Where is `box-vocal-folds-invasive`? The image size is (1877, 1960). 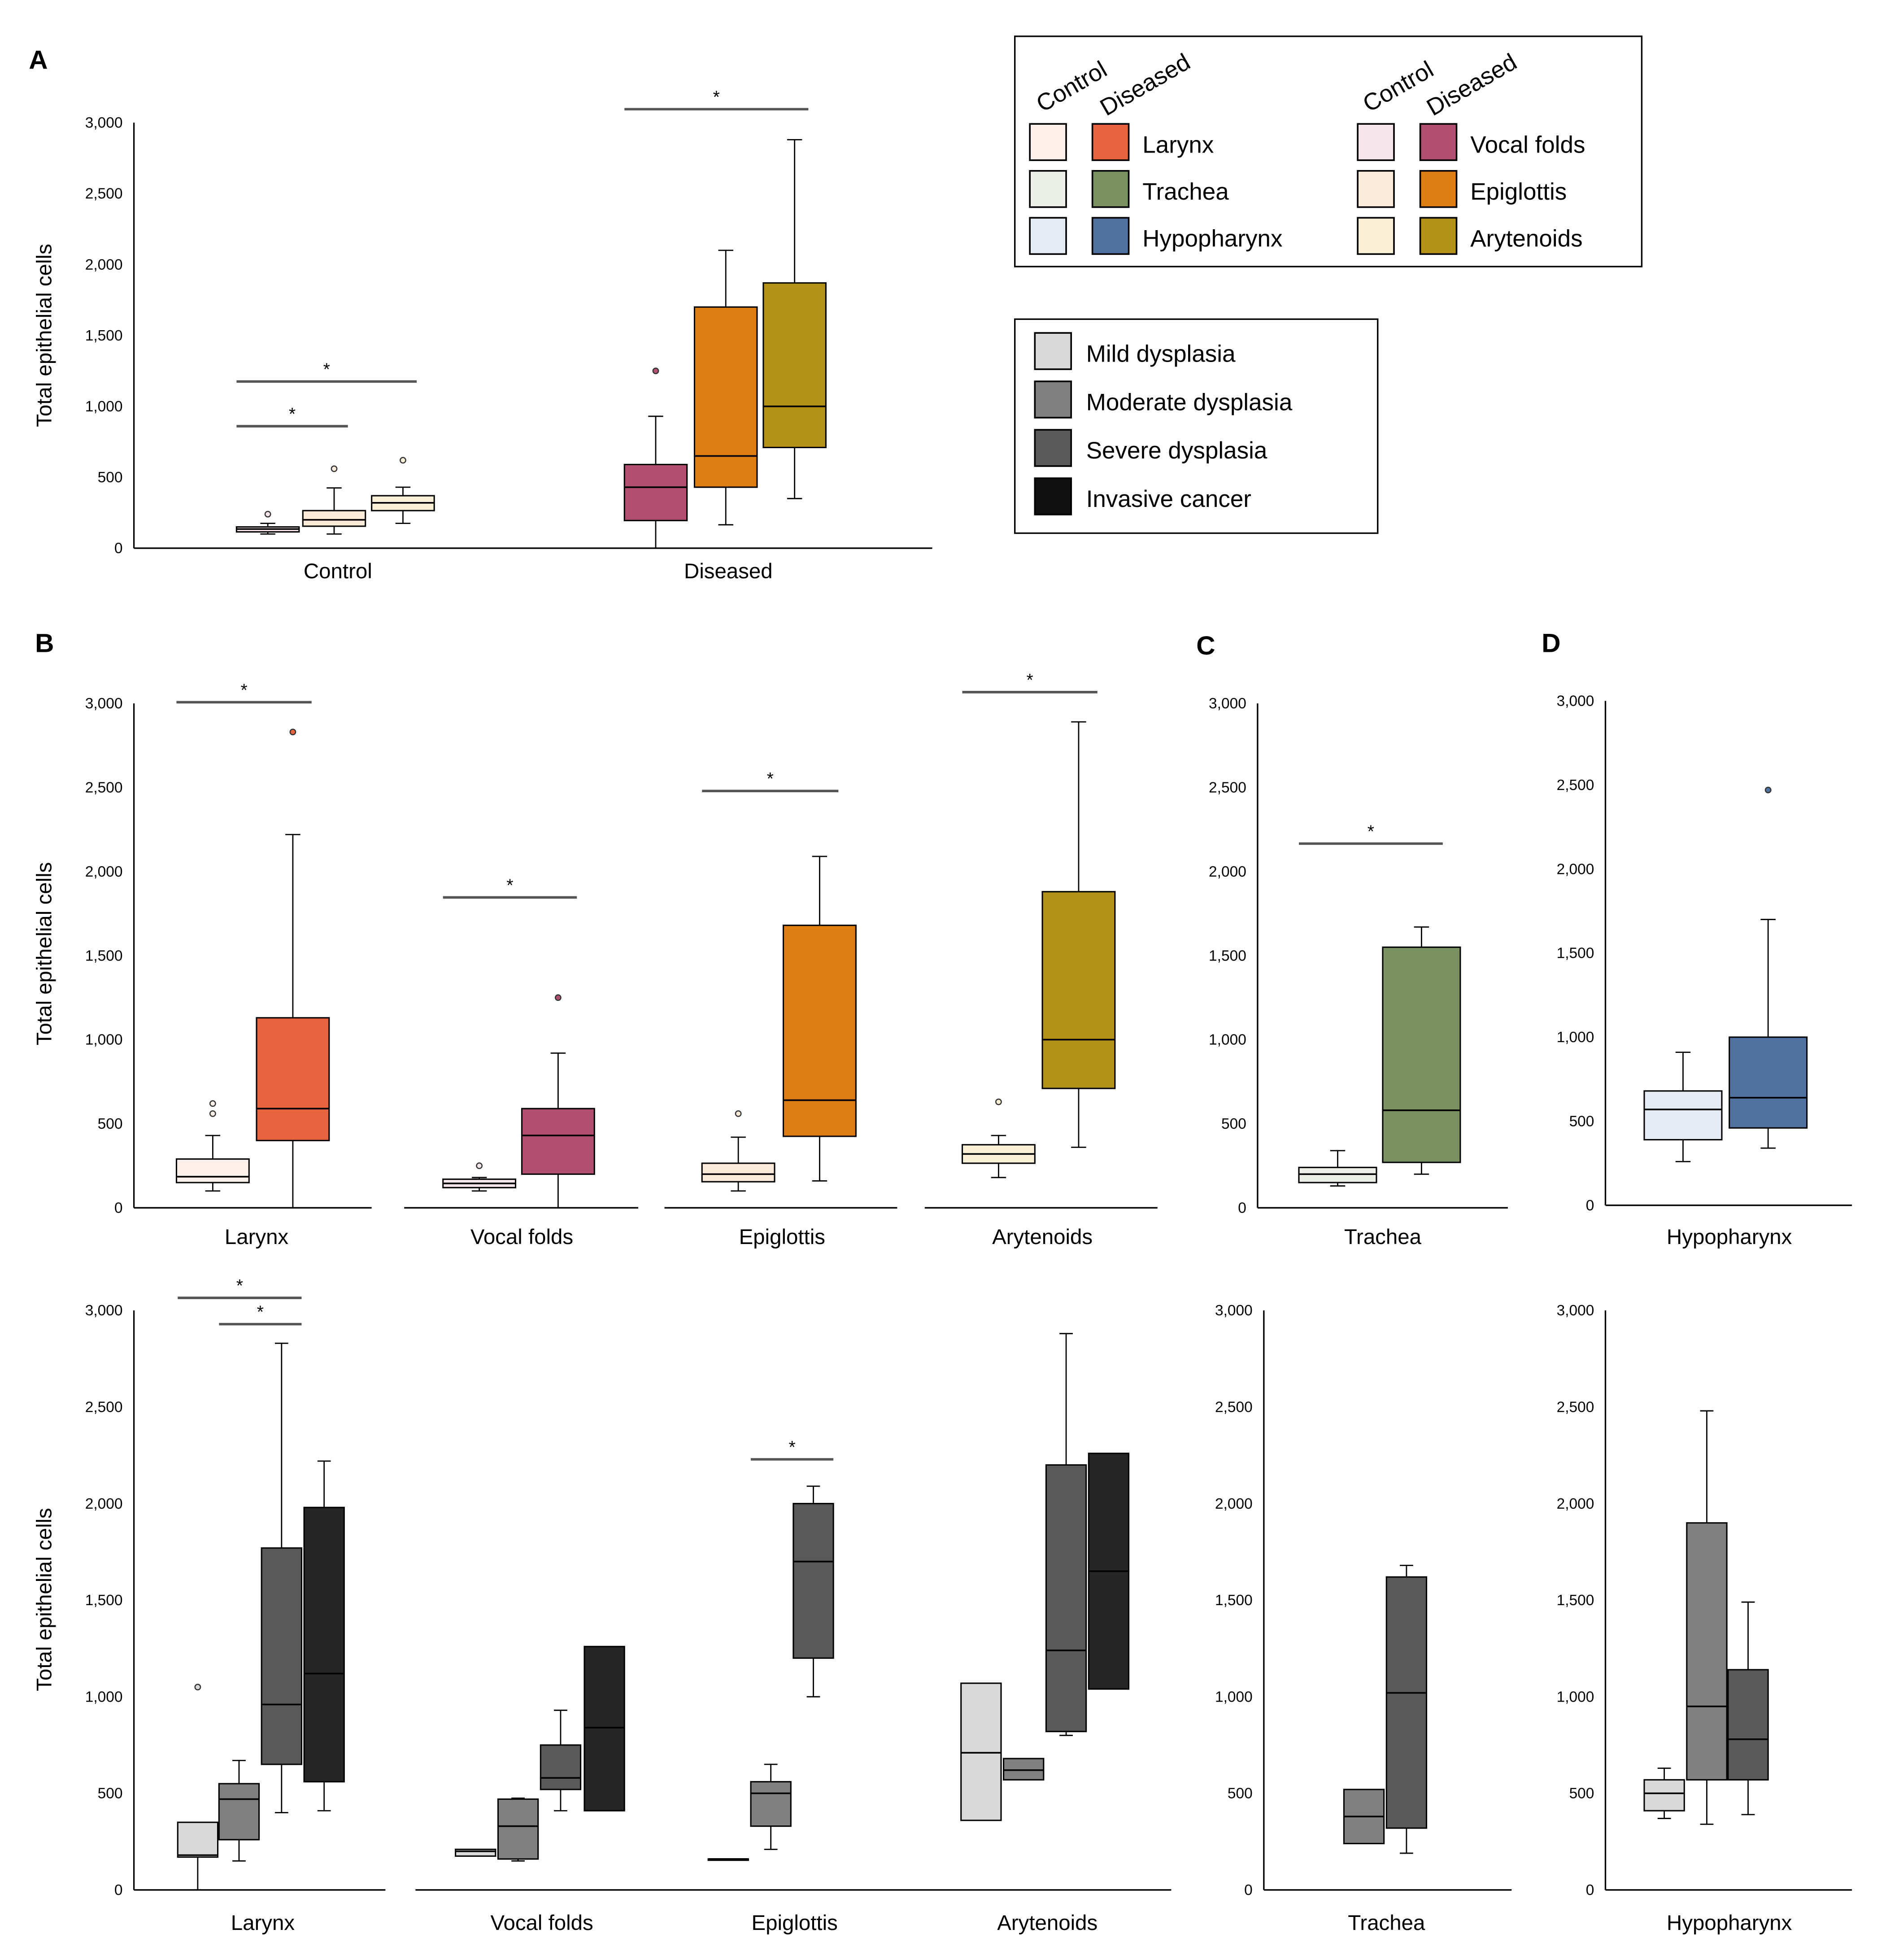 box-vocal-folds-invasive is located at coordinates (604, 1729).